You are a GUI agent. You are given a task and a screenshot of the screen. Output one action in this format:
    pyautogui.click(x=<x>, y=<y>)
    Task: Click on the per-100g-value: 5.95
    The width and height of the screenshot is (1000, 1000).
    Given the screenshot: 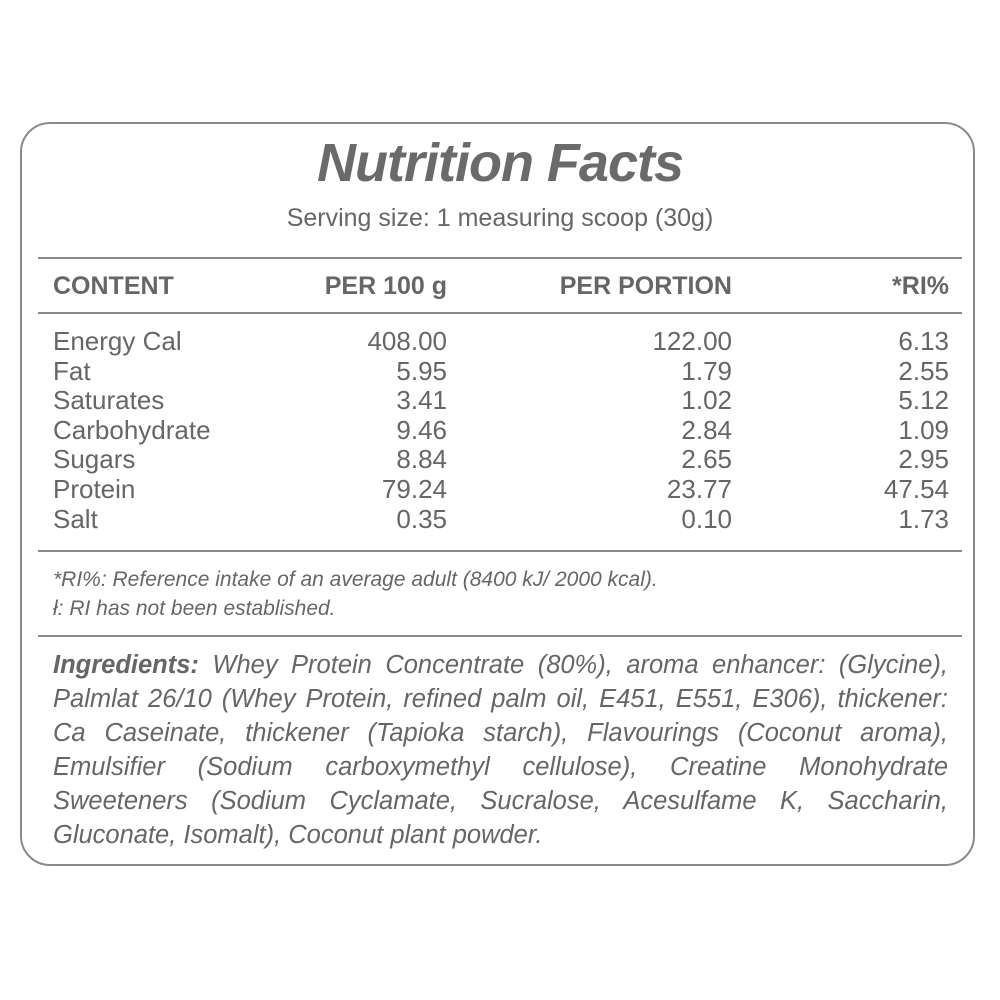 What is the action you would take?
    pyautogui.click(x=421, y=370)
    